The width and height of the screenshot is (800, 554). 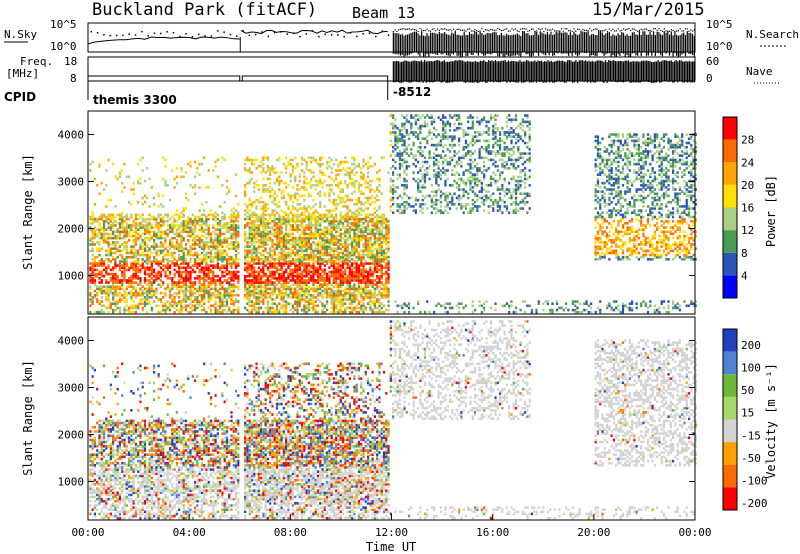 What do you see at coordinates (163, 40) in the screenshot?
I see `nsky-trace` at bounding box center [163, 40].